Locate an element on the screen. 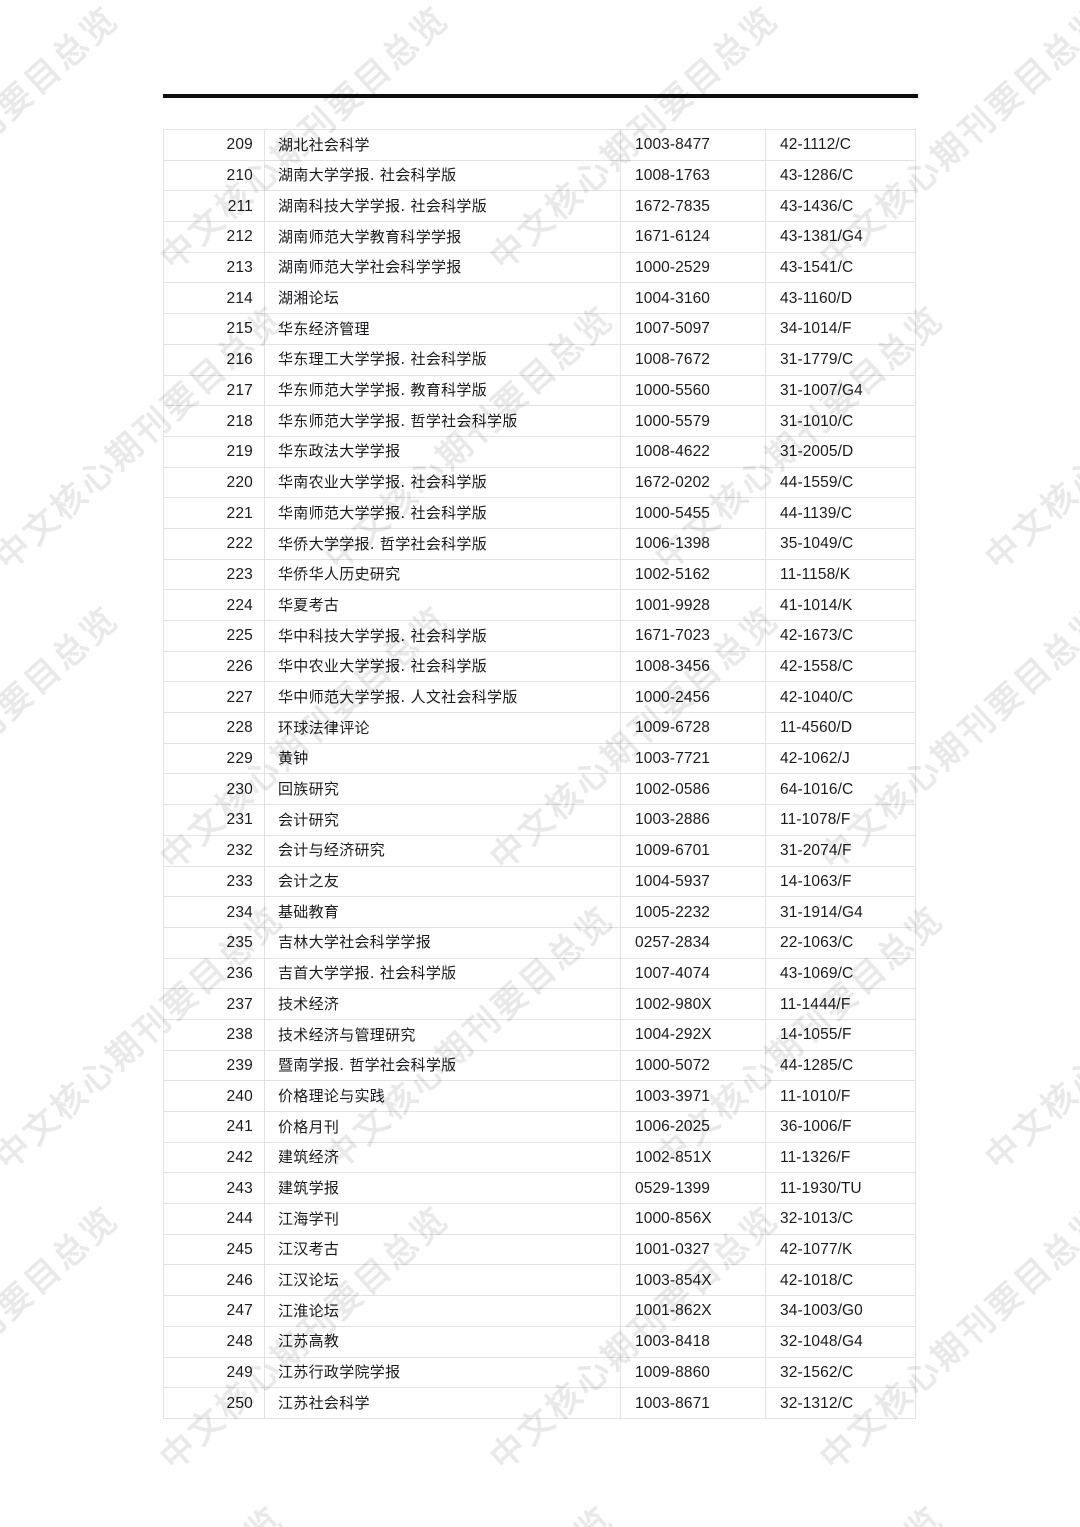  row-index-cell: 238 is located at coordinates (214, 1034).